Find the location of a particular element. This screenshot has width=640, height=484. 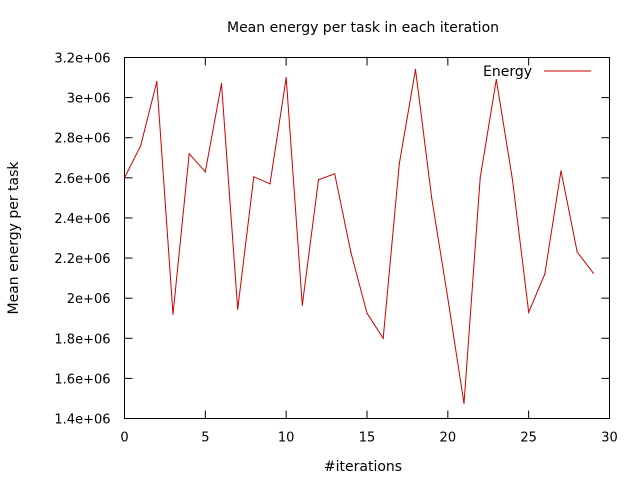

x-tick-label: 5 is located at coordinates (205, 438).